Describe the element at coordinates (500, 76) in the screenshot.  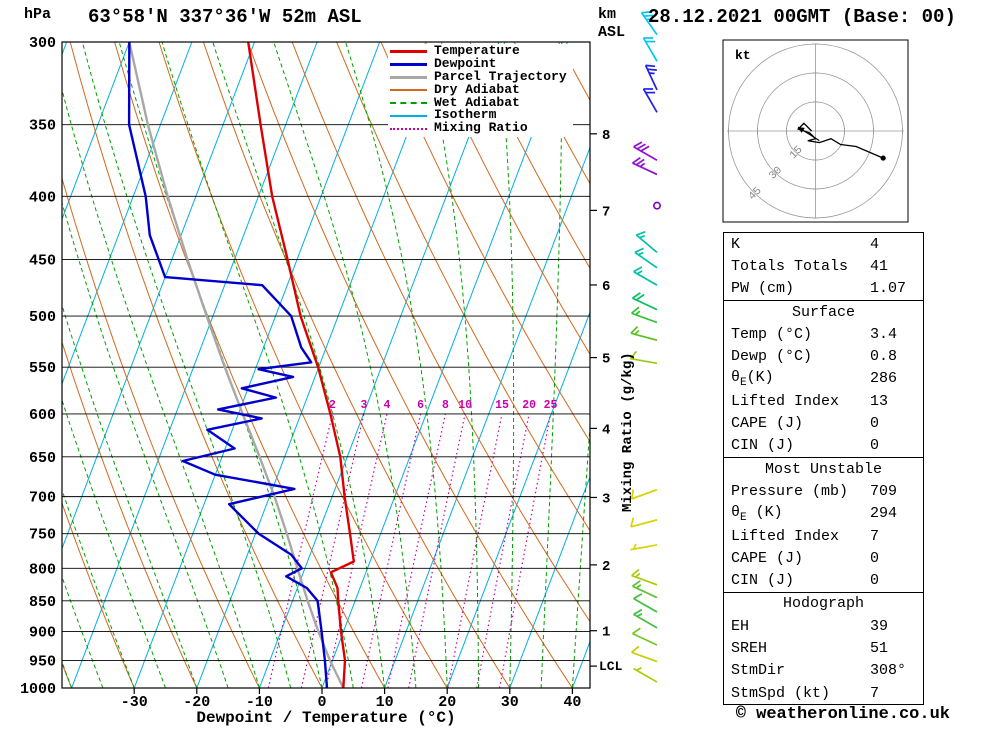
I see `legend-label: Parcel Trajectory` at that location.